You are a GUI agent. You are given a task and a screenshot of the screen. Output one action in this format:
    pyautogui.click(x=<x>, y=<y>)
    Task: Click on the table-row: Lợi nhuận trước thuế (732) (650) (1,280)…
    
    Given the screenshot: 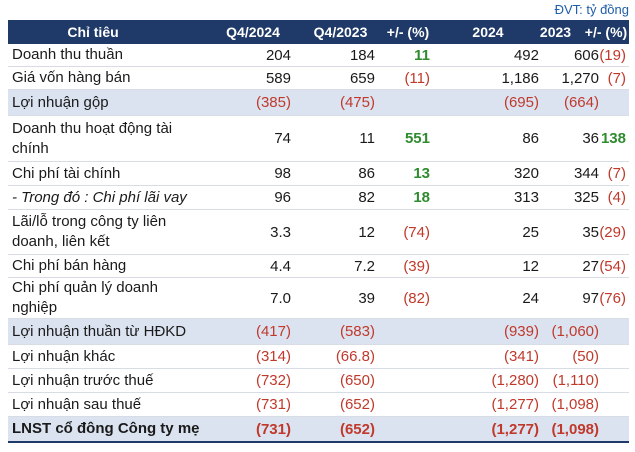 What is the action you would take?
    pyautogui.click(x=318, y=381)
    